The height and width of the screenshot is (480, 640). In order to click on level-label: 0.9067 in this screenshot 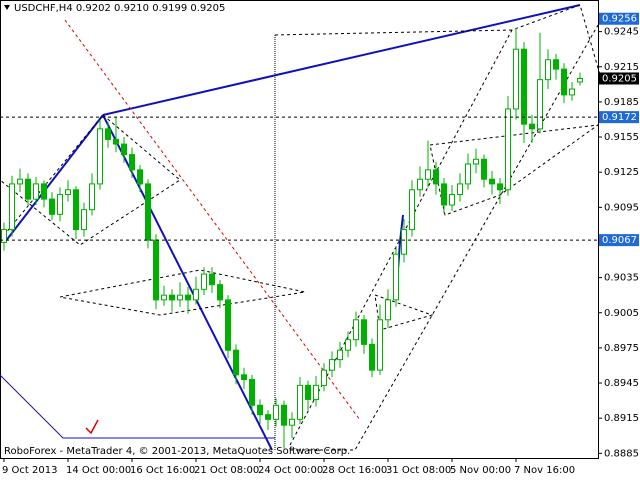, I will do `click(619, 240)`.